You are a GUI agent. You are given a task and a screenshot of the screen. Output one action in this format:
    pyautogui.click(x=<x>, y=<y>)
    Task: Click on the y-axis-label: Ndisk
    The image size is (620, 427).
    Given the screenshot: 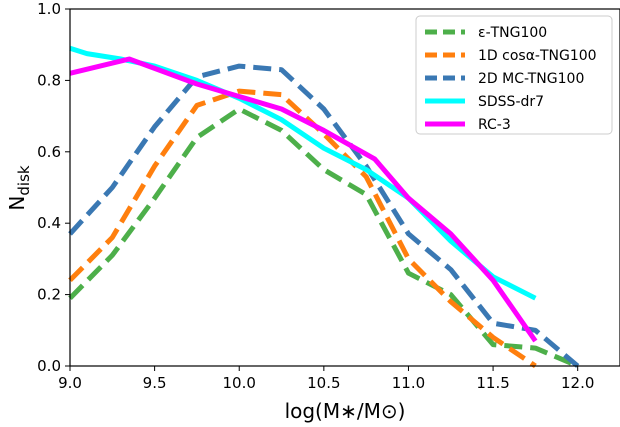 What is the action you would take?
    pyautogui.click(x=19, y=187)
    